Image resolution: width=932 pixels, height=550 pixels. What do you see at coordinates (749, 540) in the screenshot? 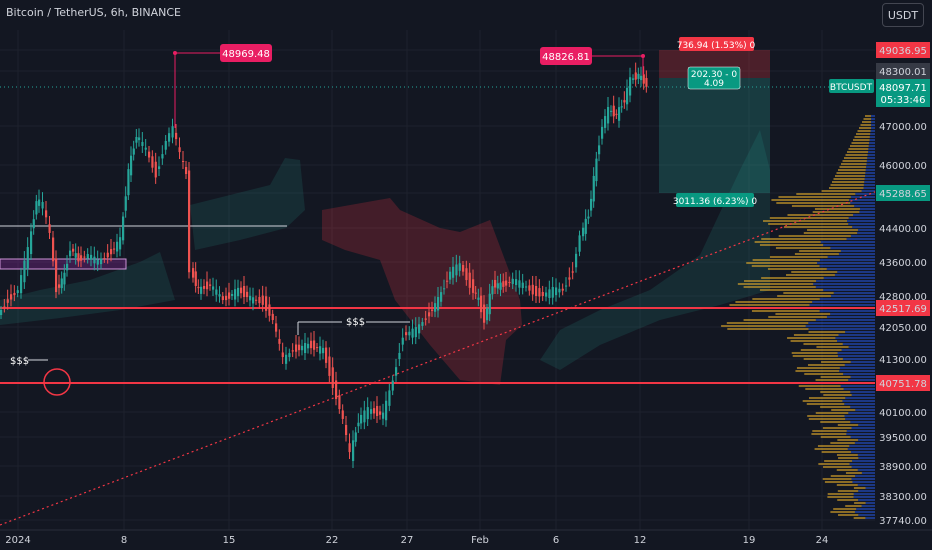
I see `time-tick-label: 19` at bounding box center [749, 540].